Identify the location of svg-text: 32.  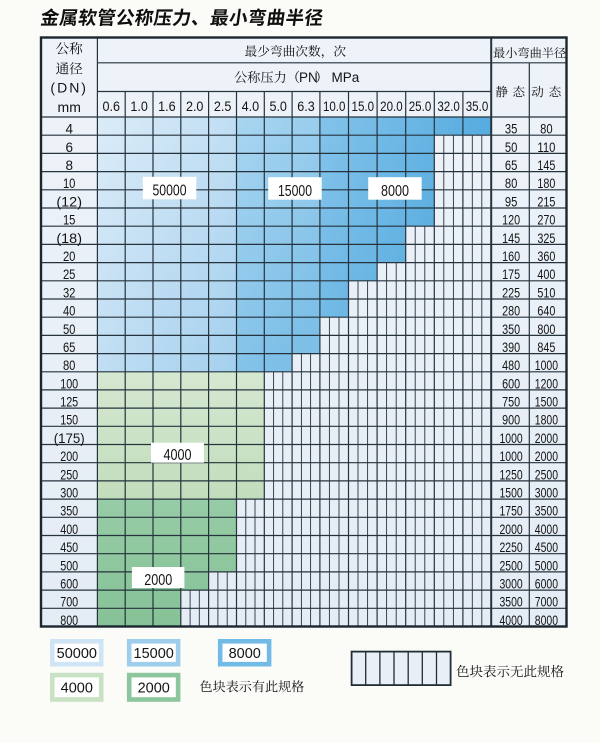
(69, 292).